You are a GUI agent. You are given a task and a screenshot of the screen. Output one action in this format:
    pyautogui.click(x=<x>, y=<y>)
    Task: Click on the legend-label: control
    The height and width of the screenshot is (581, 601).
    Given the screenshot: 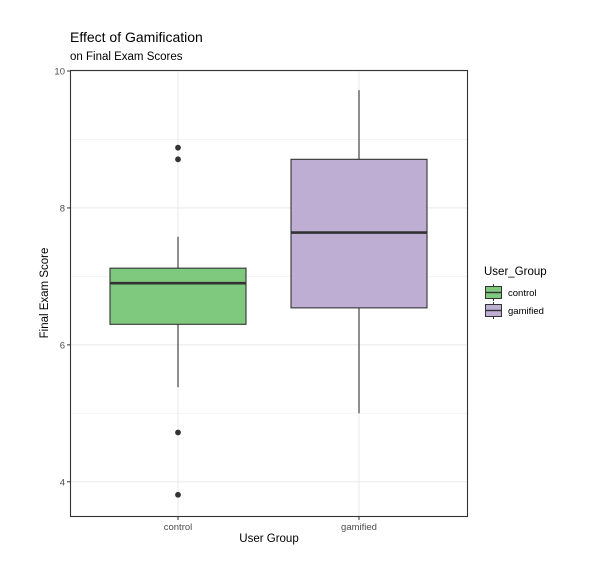 What is the action you would take?
    pyautogui.click(x=522, y=293)
    